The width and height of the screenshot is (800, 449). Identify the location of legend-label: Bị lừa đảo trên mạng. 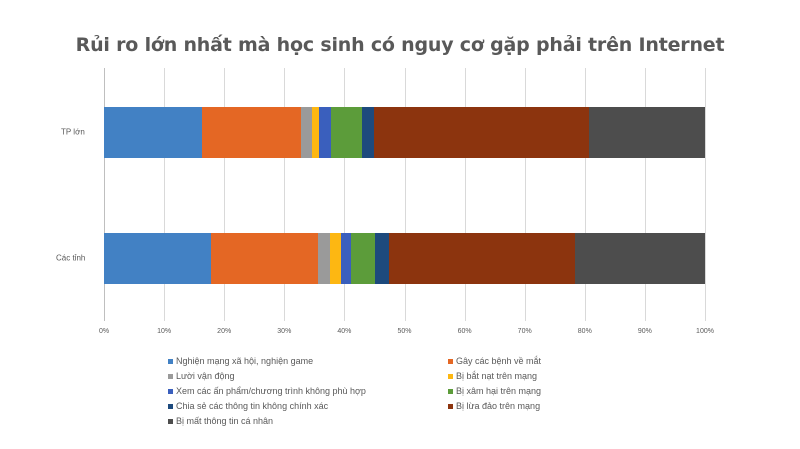
(498, 406).